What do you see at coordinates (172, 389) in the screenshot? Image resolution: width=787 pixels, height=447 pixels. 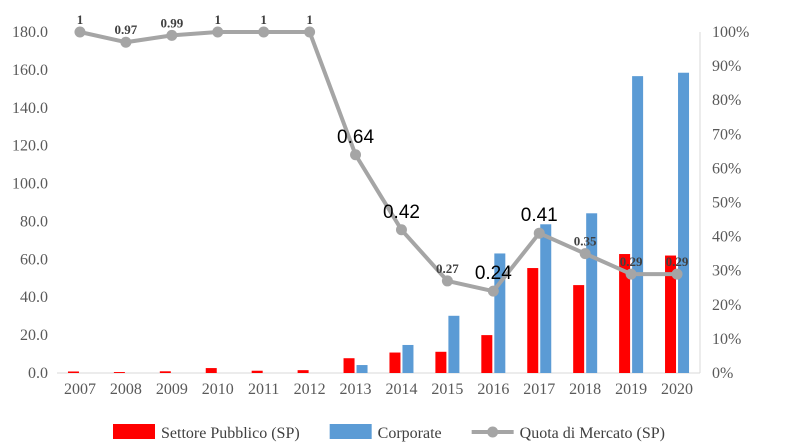 I see `x-tick-label: 2009` at bounding box center [172, 389].